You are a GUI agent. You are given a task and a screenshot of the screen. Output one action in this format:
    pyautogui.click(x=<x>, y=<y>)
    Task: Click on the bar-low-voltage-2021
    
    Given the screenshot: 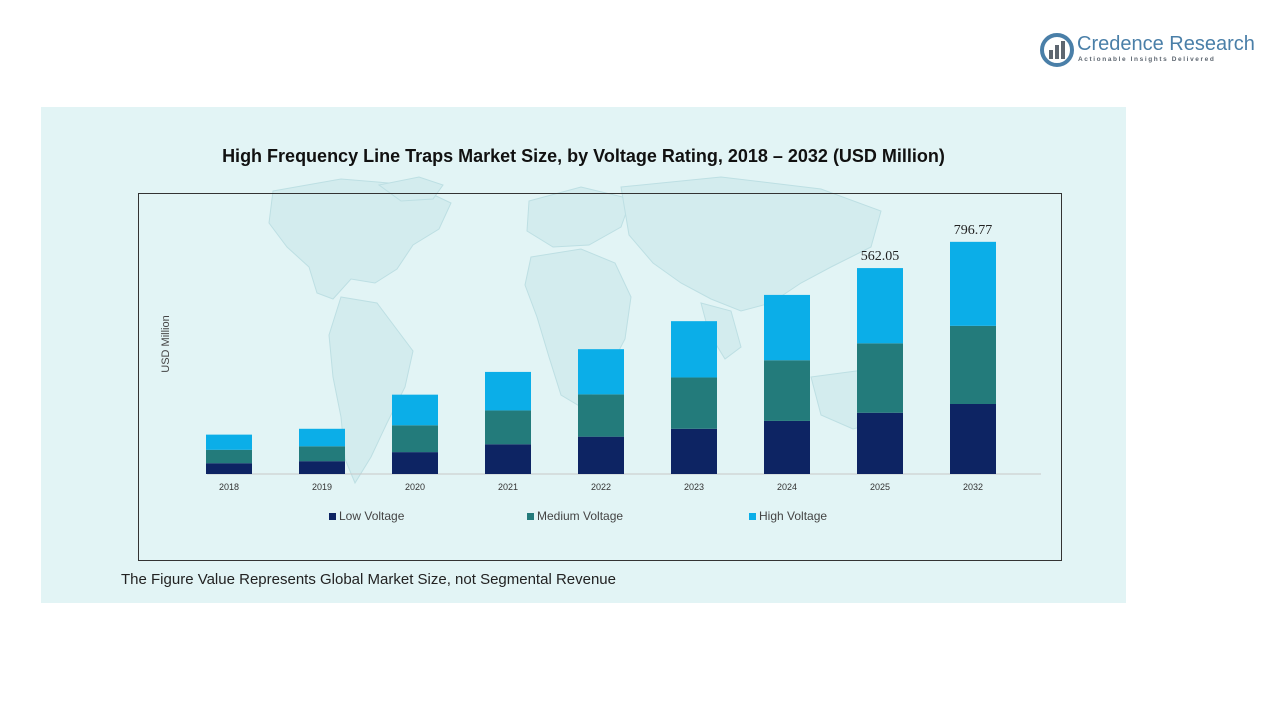 What is the action you would take?
    pyautogui.click(x=508, y=459)
    